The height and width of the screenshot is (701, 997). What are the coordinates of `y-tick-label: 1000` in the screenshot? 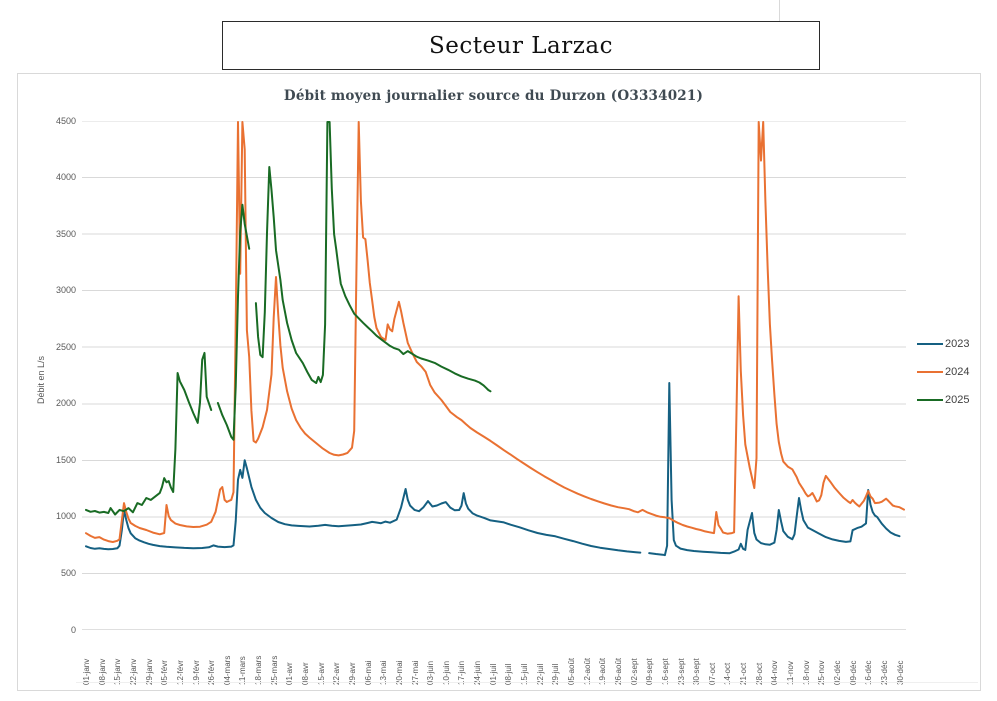 It's located at (65, 516).